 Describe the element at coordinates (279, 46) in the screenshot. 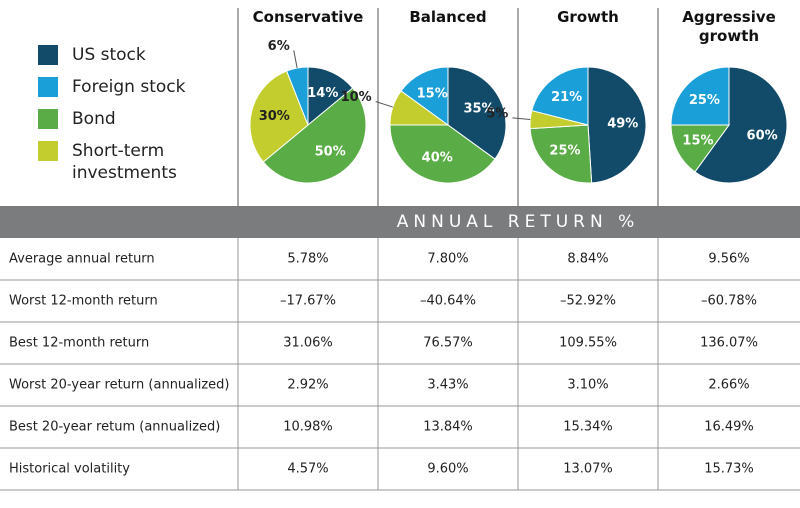

I see `slice-label: 6%` at that location.